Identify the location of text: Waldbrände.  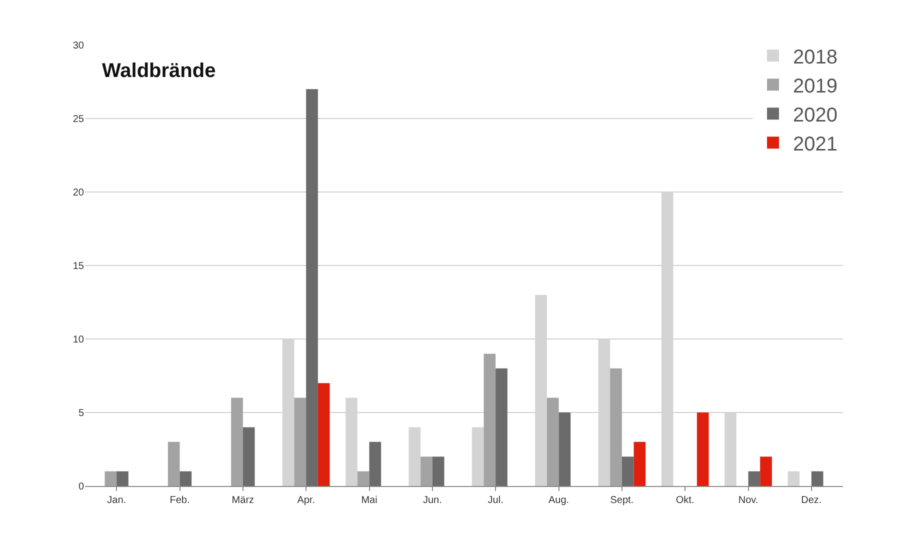
(159, 71).